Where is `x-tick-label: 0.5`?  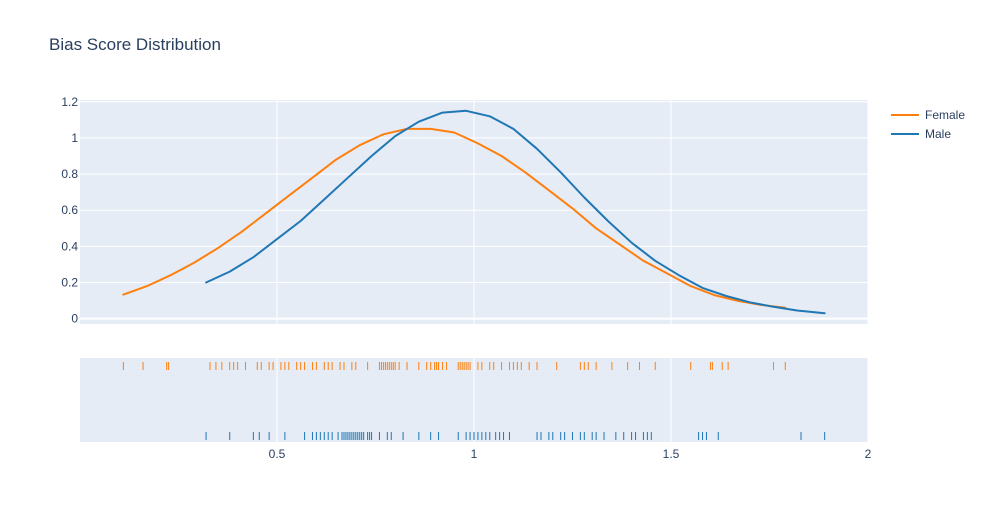 x-tick-label: 0.5 is located at coordinates (277, 454).